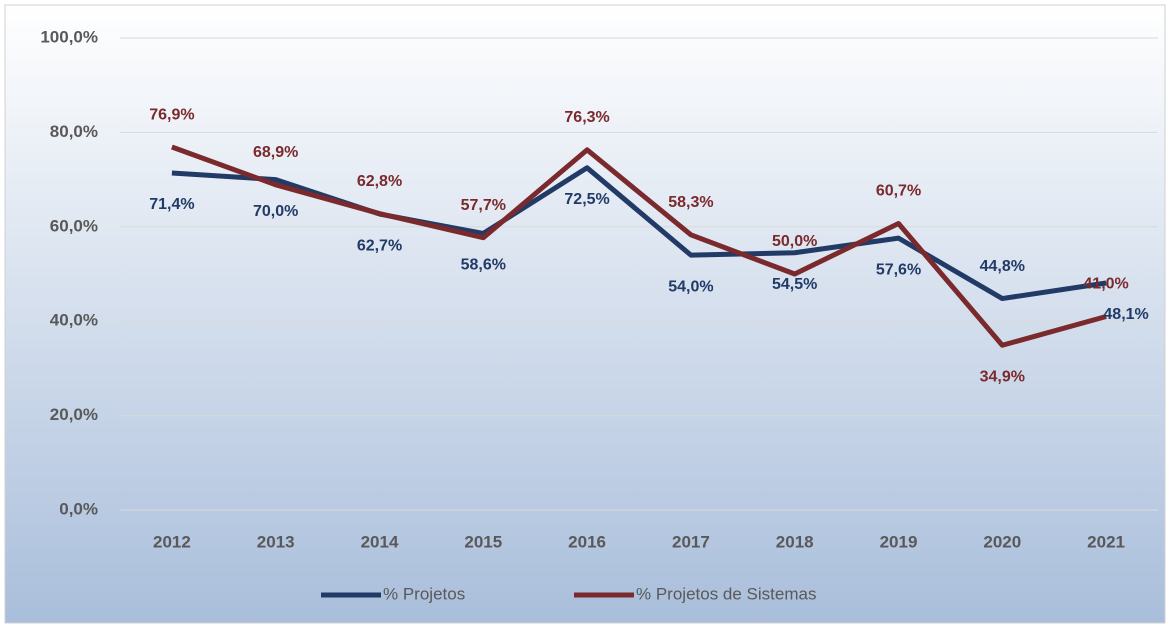 The height and width of the screenshot is (628, 1172). I want to click on data-label: 72,5%, so click(586, 199).